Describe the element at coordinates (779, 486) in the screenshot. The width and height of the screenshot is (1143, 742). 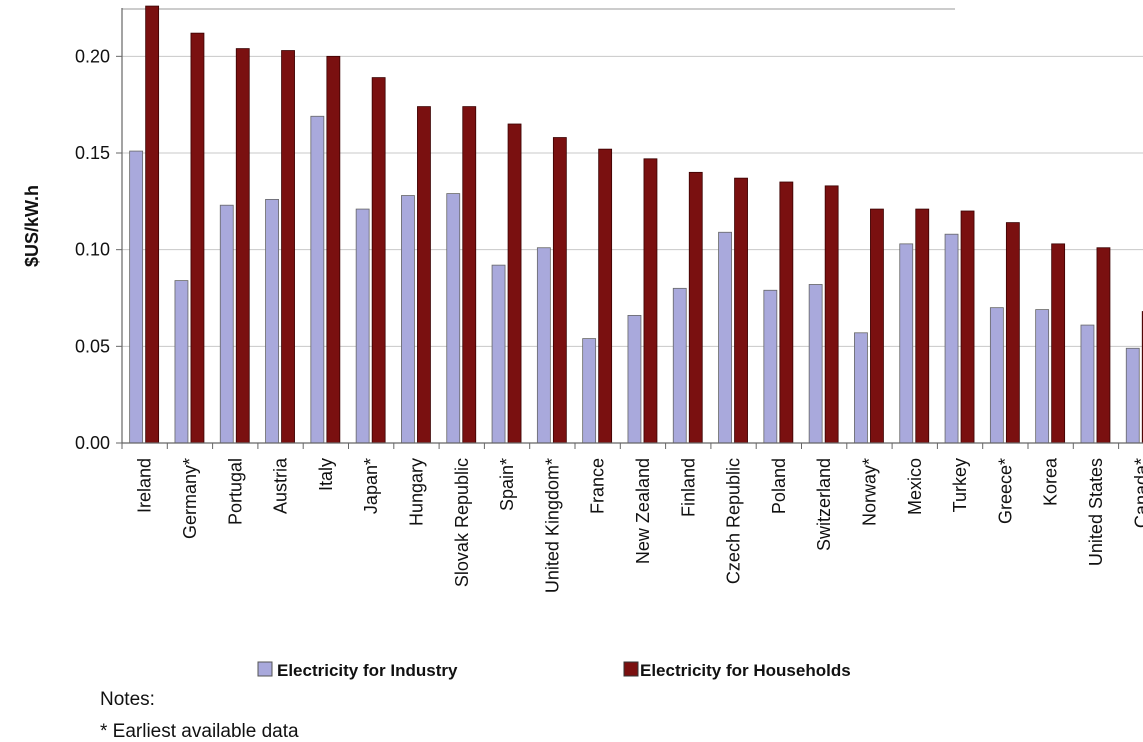
I see `x-tick-label: Poland` at that location.